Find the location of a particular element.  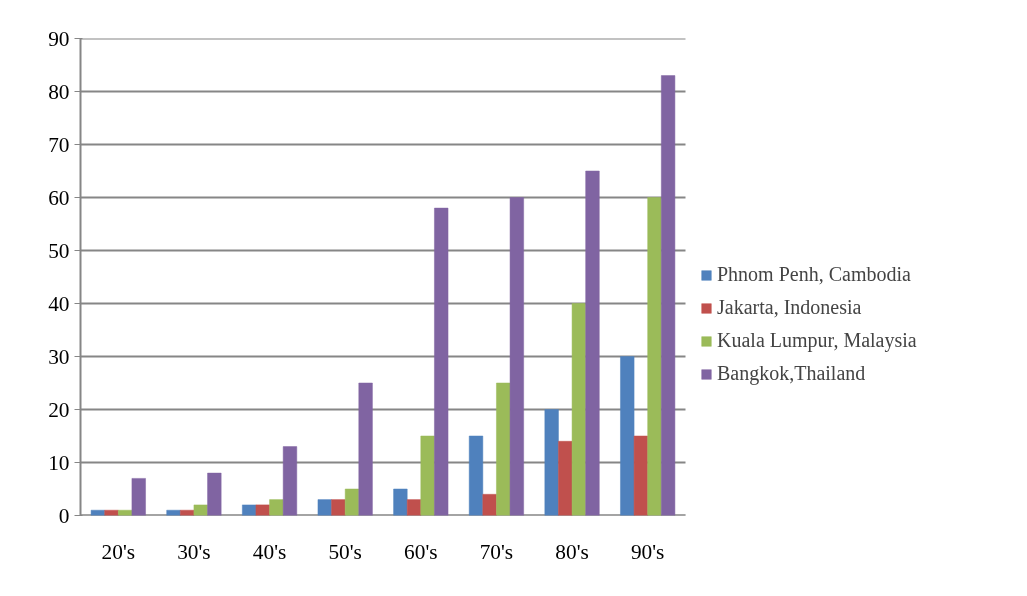

legend-label: Bangkok,Thailand is located at coordinates (791, 373).